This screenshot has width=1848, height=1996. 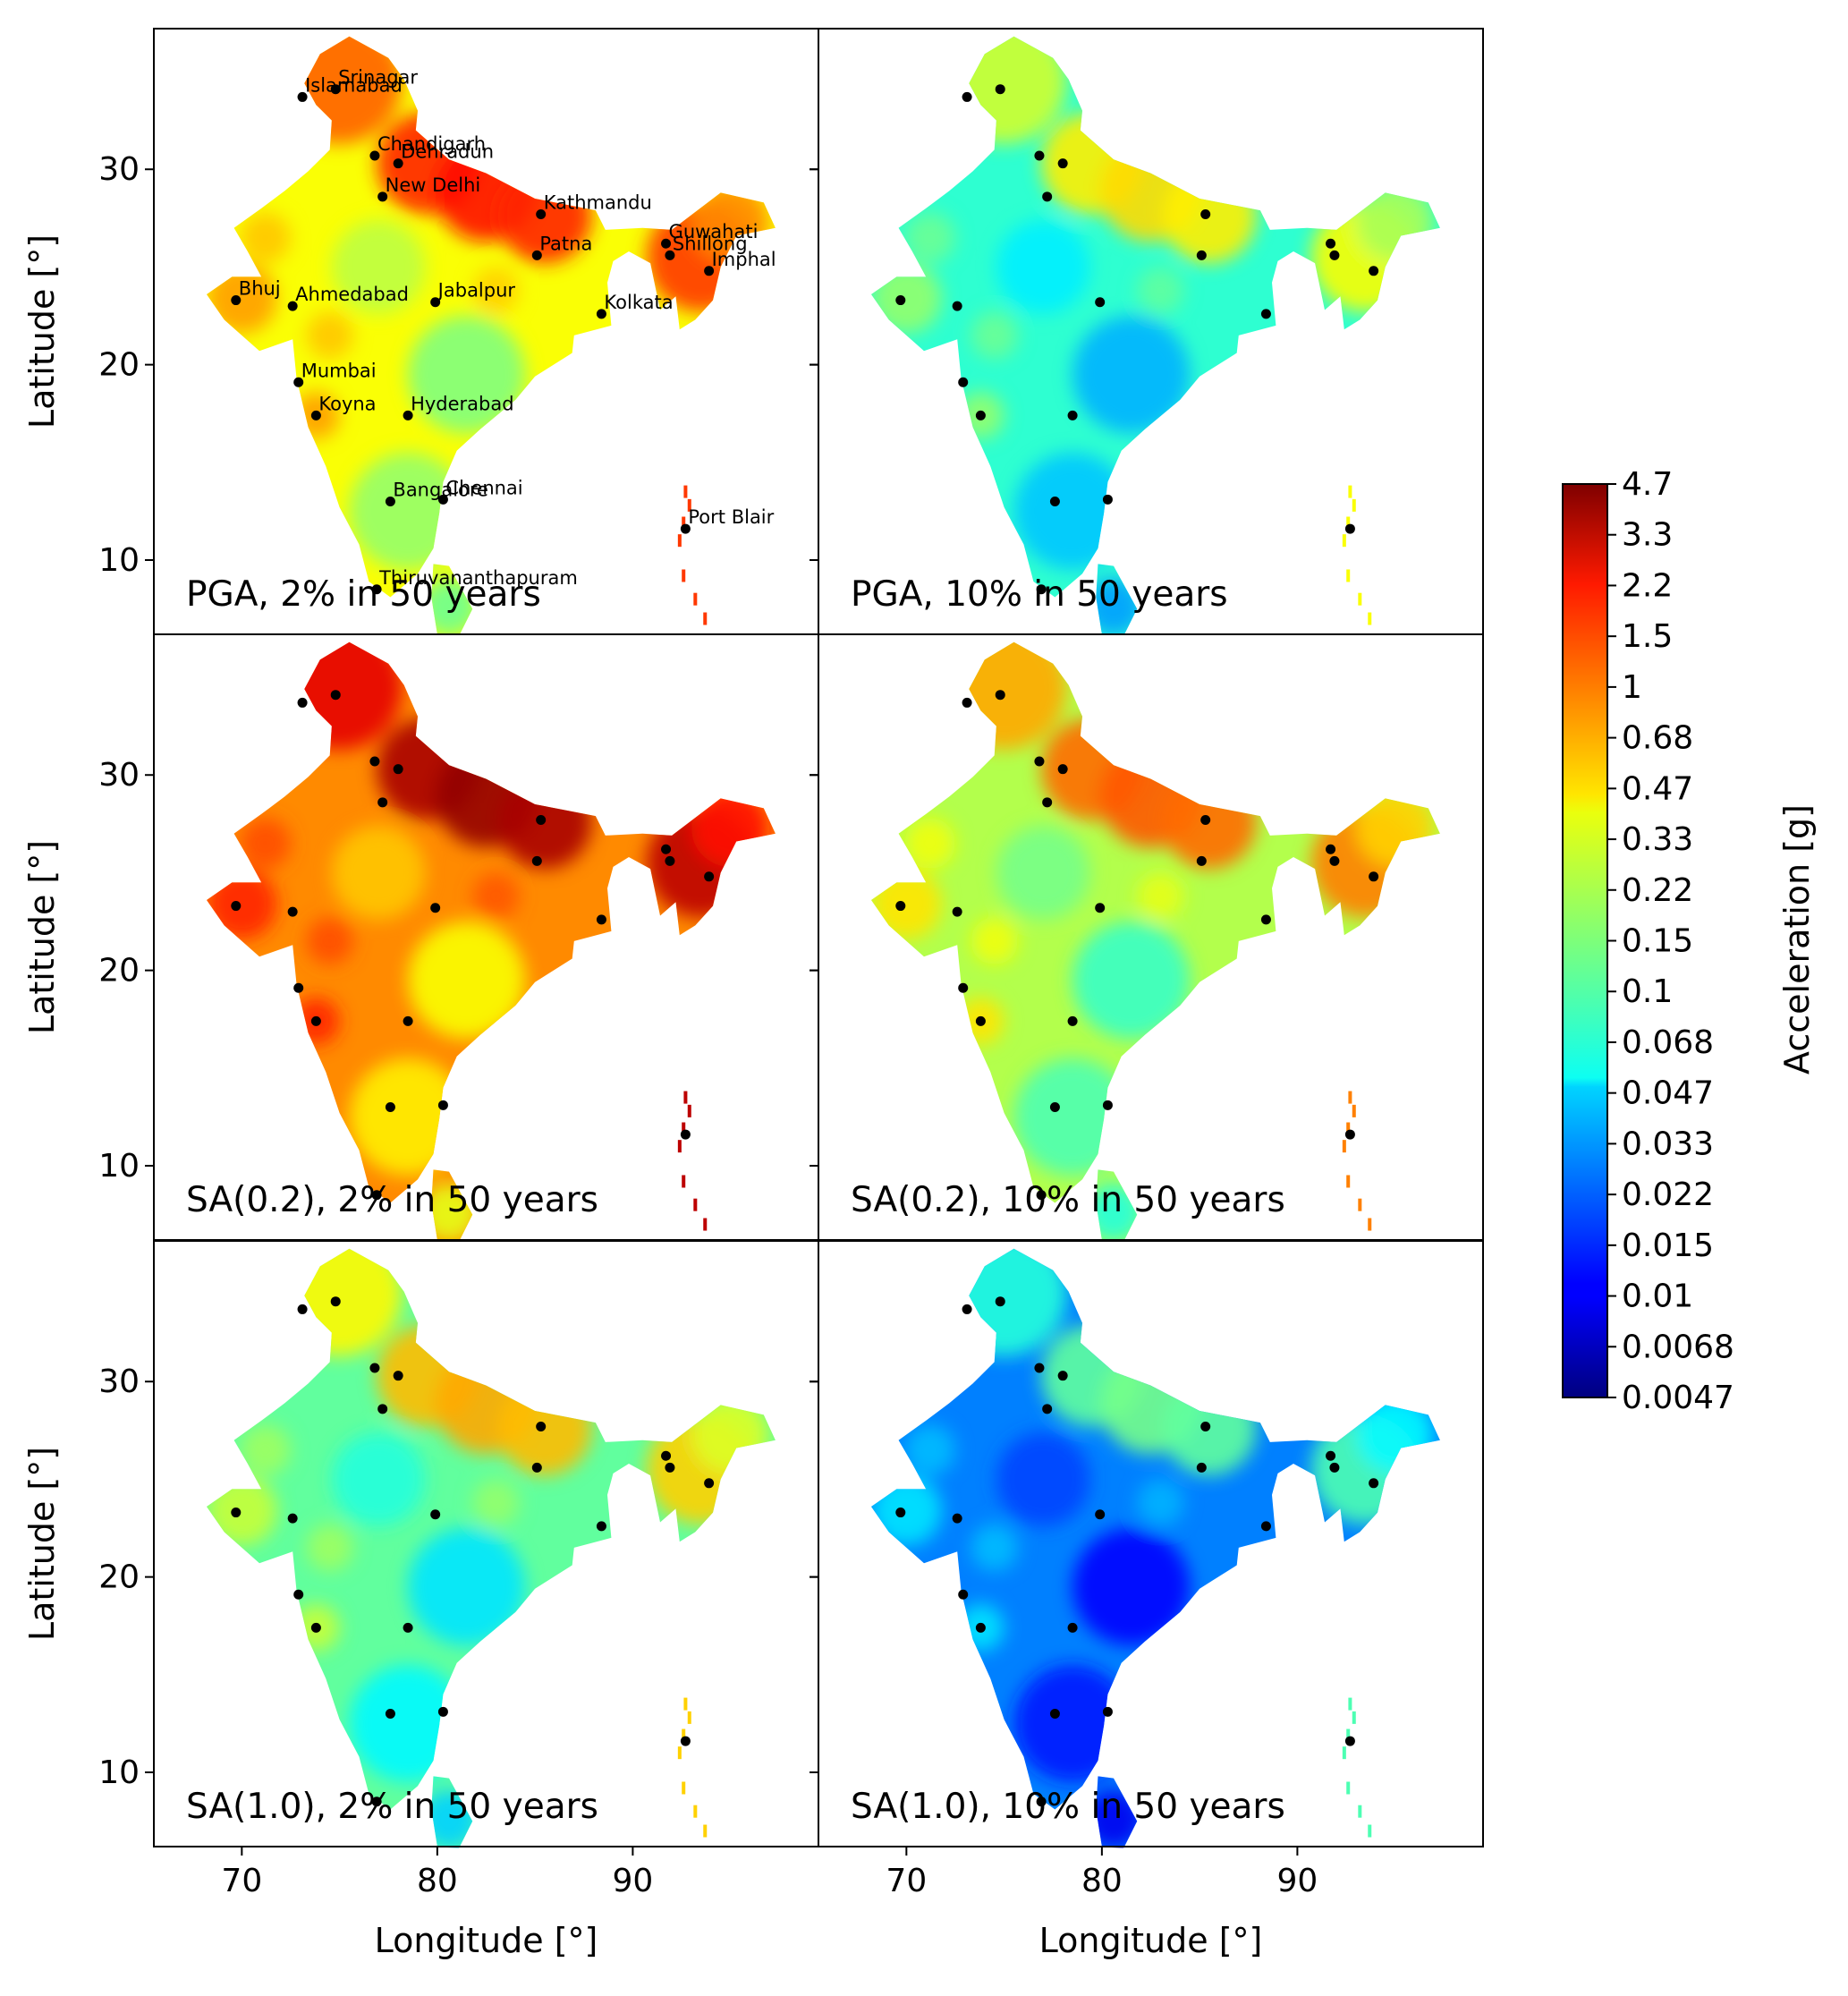 What do you see at coordinates (463, 404) in the screenshot?
I see `city-label: Hyderabad` at bounding box center [463, 404].